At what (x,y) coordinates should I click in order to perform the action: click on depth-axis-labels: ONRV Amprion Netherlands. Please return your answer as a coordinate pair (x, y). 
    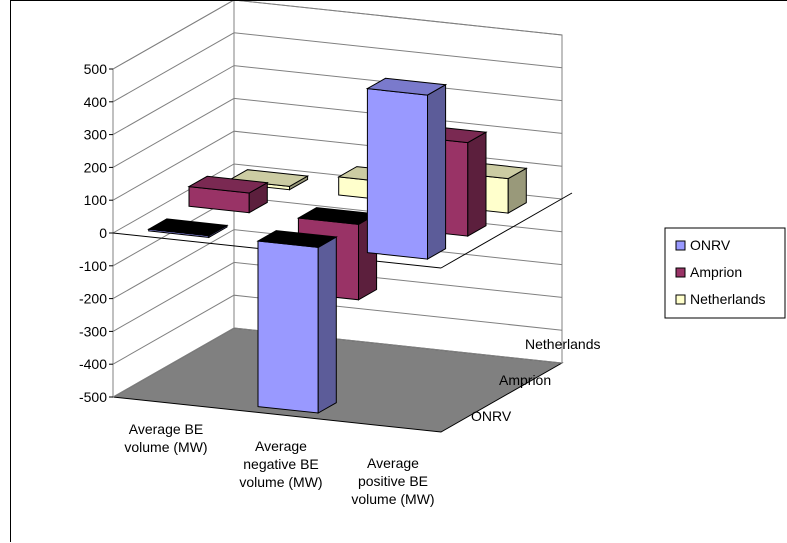
    Looking at the image, I should click on (536, 380).